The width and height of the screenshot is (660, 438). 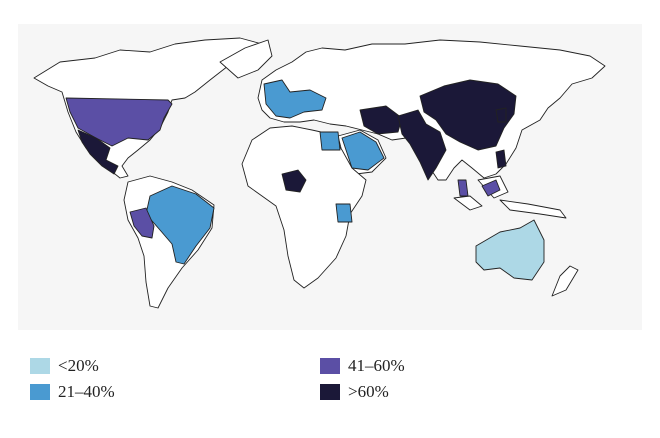 I want to click on legend-label: 21–40%, so click(x=86, y=391).